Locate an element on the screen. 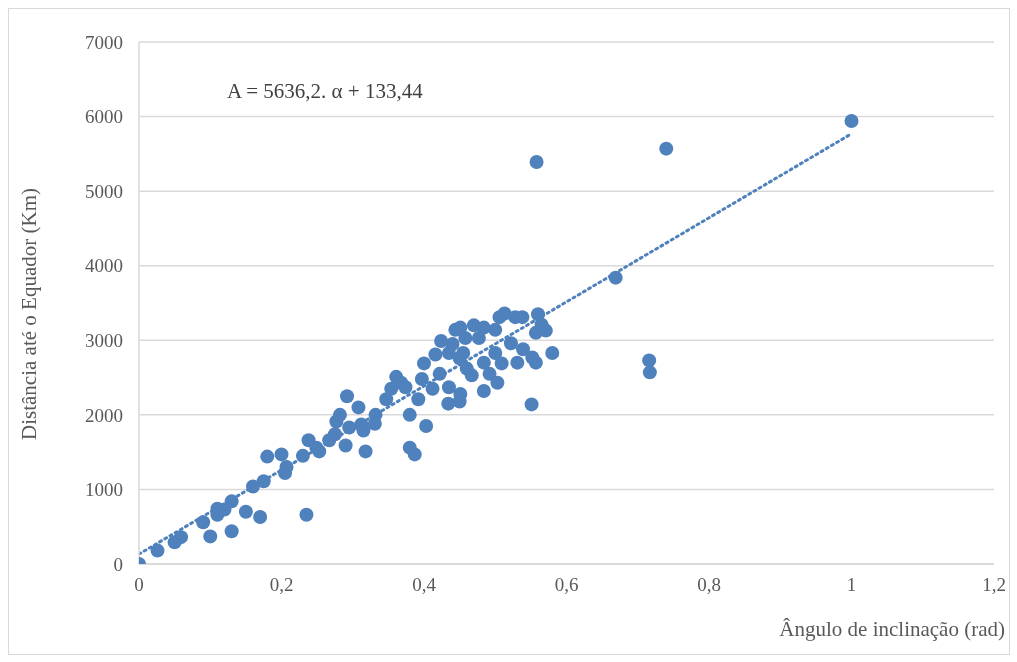  y-tick-label: 7000 is located at coordinates (104, 42).